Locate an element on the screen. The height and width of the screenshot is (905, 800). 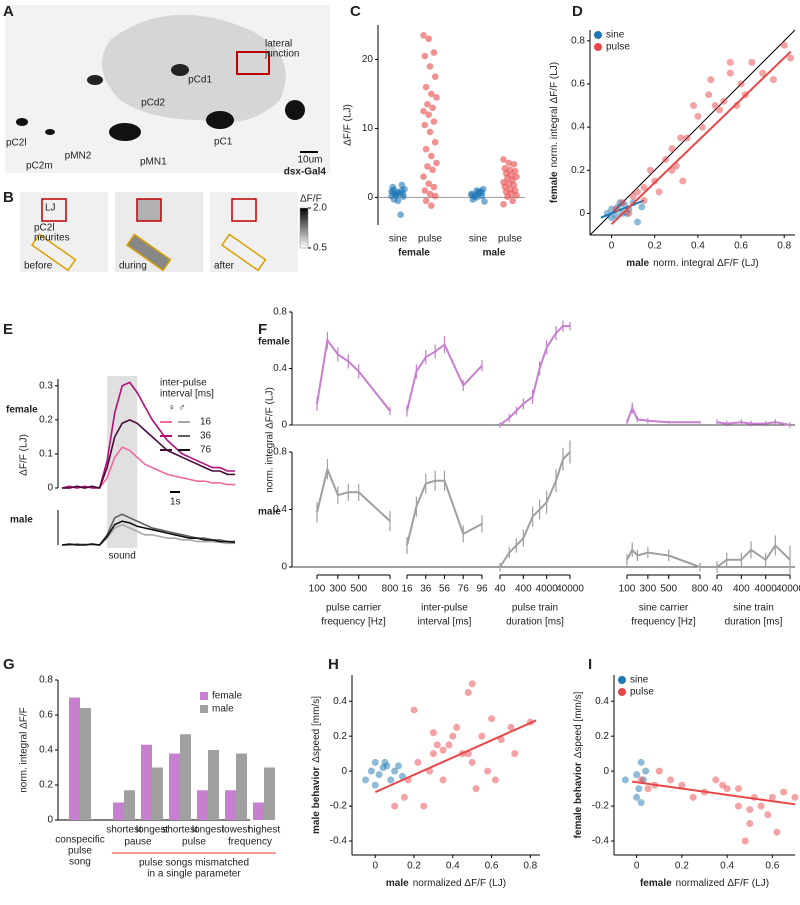
panel-a-image is located at coordinates (167, 89).